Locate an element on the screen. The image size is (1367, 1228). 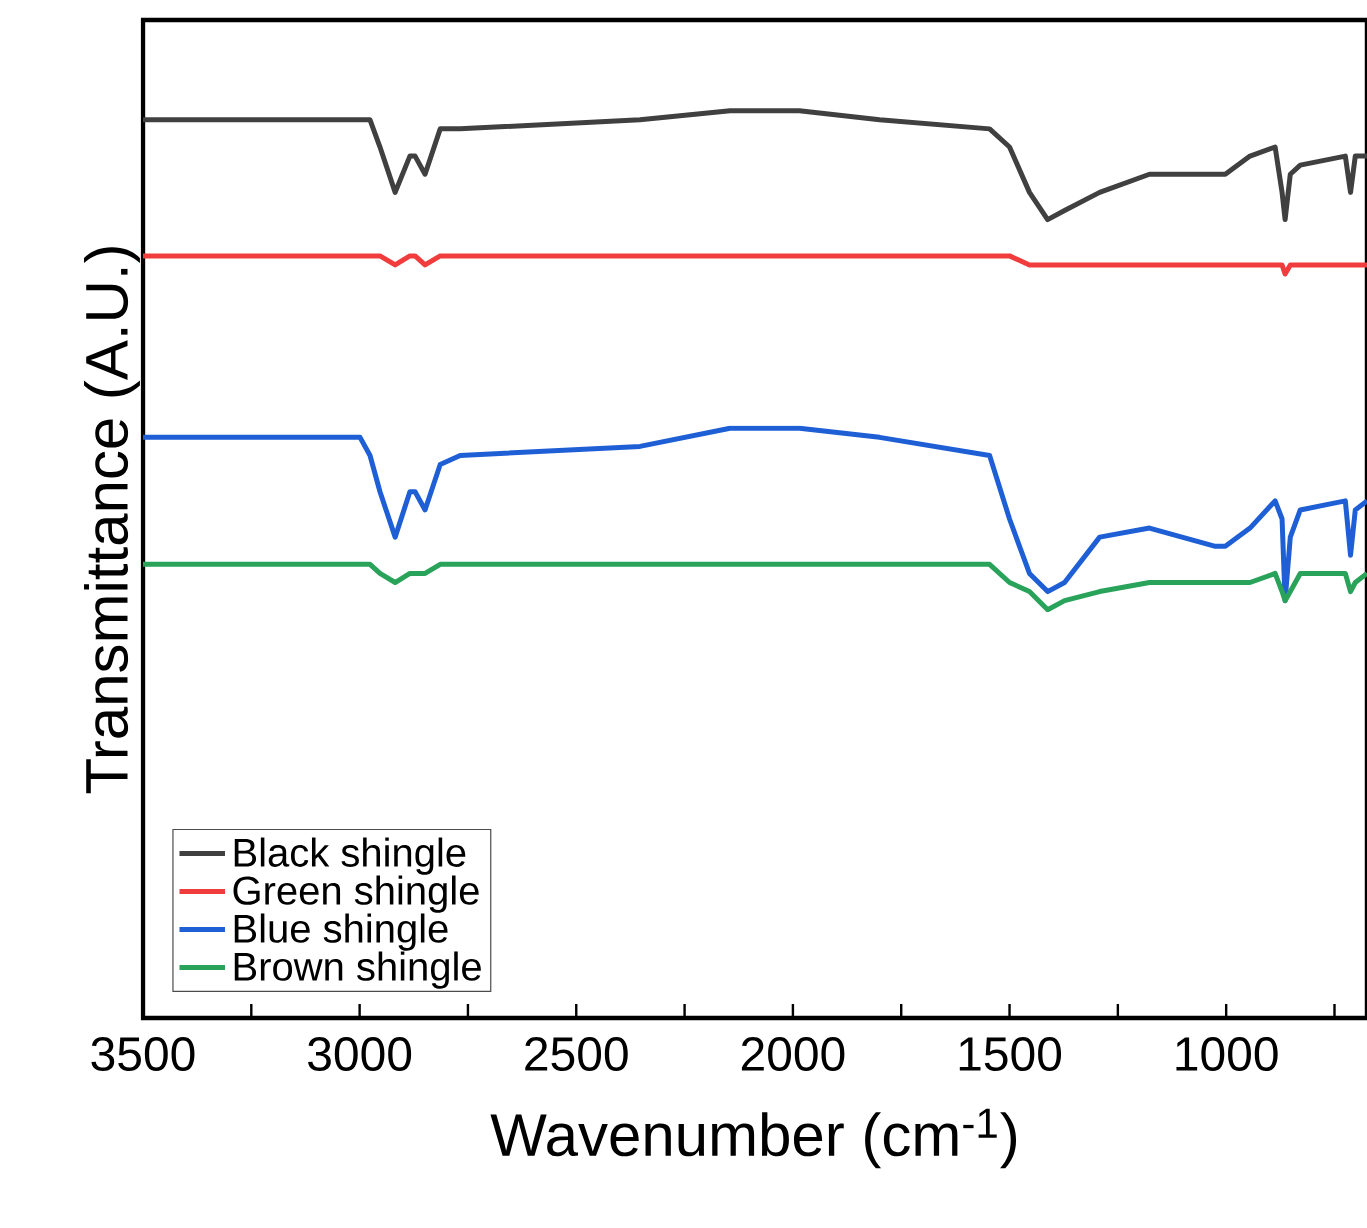
x-axis-title: Wavenumber (cm$^{-1}$) is located at coordinates (753, 1138).